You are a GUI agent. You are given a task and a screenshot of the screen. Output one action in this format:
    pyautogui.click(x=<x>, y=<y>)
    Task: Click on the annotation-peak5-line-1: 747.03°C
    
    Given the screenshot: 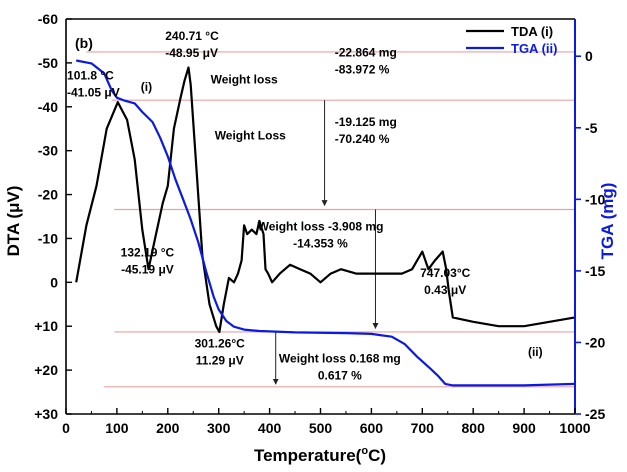 What is the action you would take?
    pyautogui.click(x=445, y=273)
    